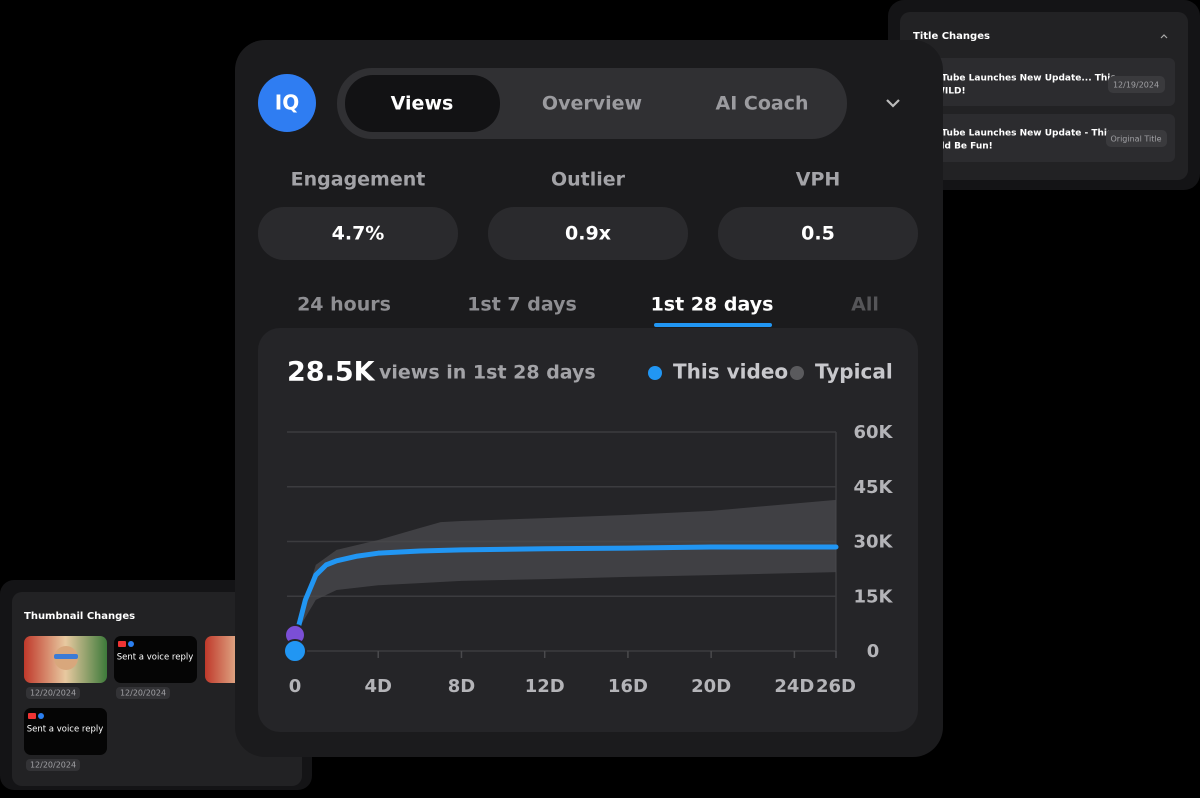 This screenshot has width=1200, height=798. What do you see at coordinates (344, 305) in the screenshot?
I see `period-tab: 24 hours` at bounding box center [344, 305].